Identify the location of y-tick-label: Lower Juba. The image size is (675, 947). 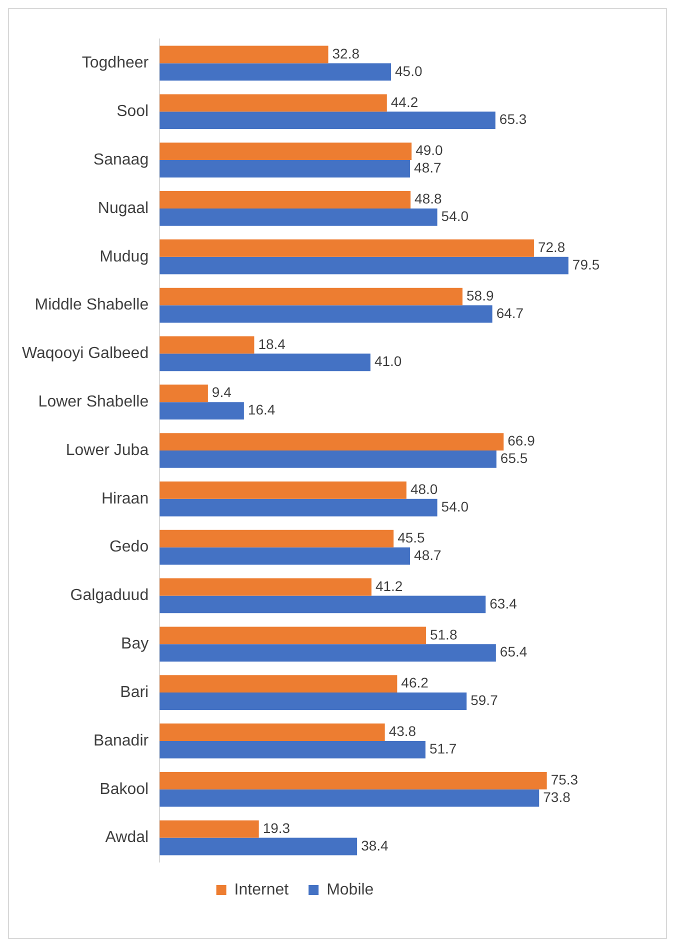
(107, 450).